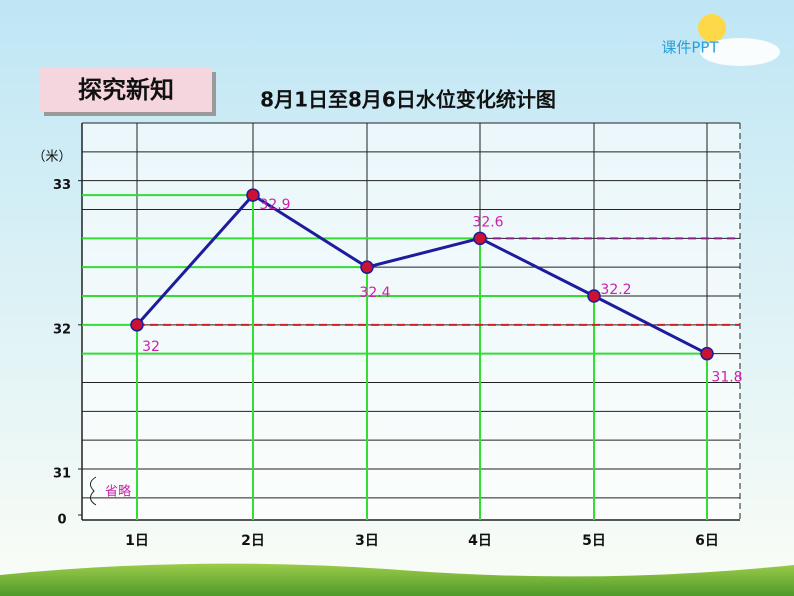 Image resolution: width=794 pixels, height=596 pixels. What do you see at coordinates (712, 28) in the screenshot?
I see `sun` at bounding box center [712, 28].